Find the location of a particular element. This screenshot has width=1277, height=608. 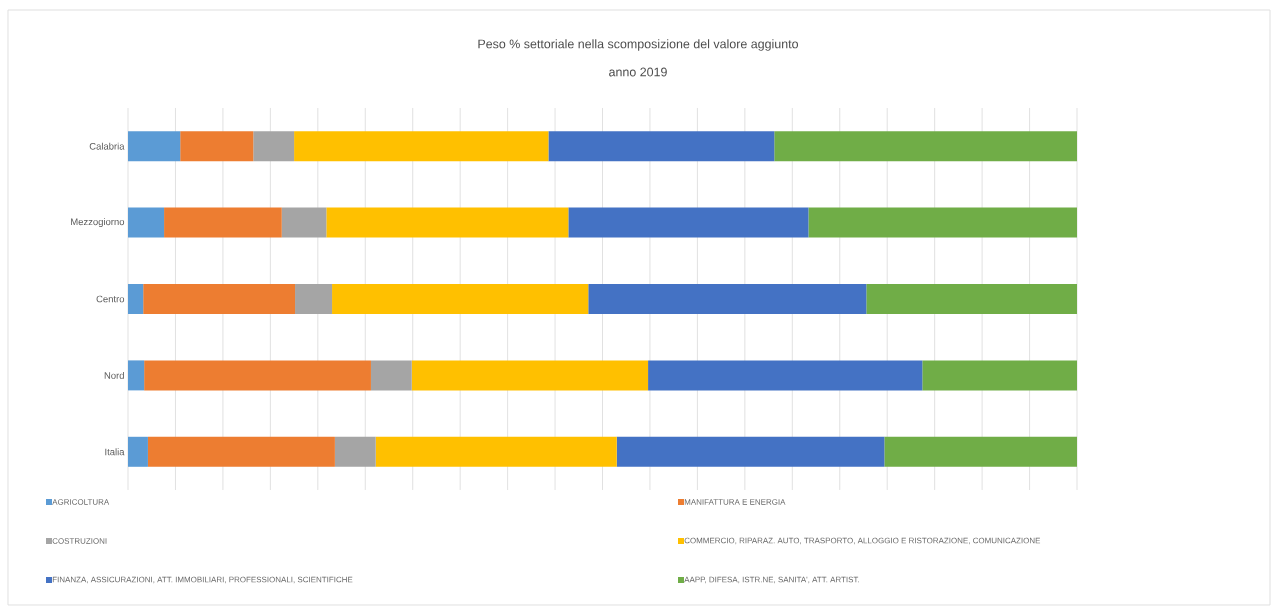

chart-subtitle: anno 2019 is located at coordinates (638, 72).